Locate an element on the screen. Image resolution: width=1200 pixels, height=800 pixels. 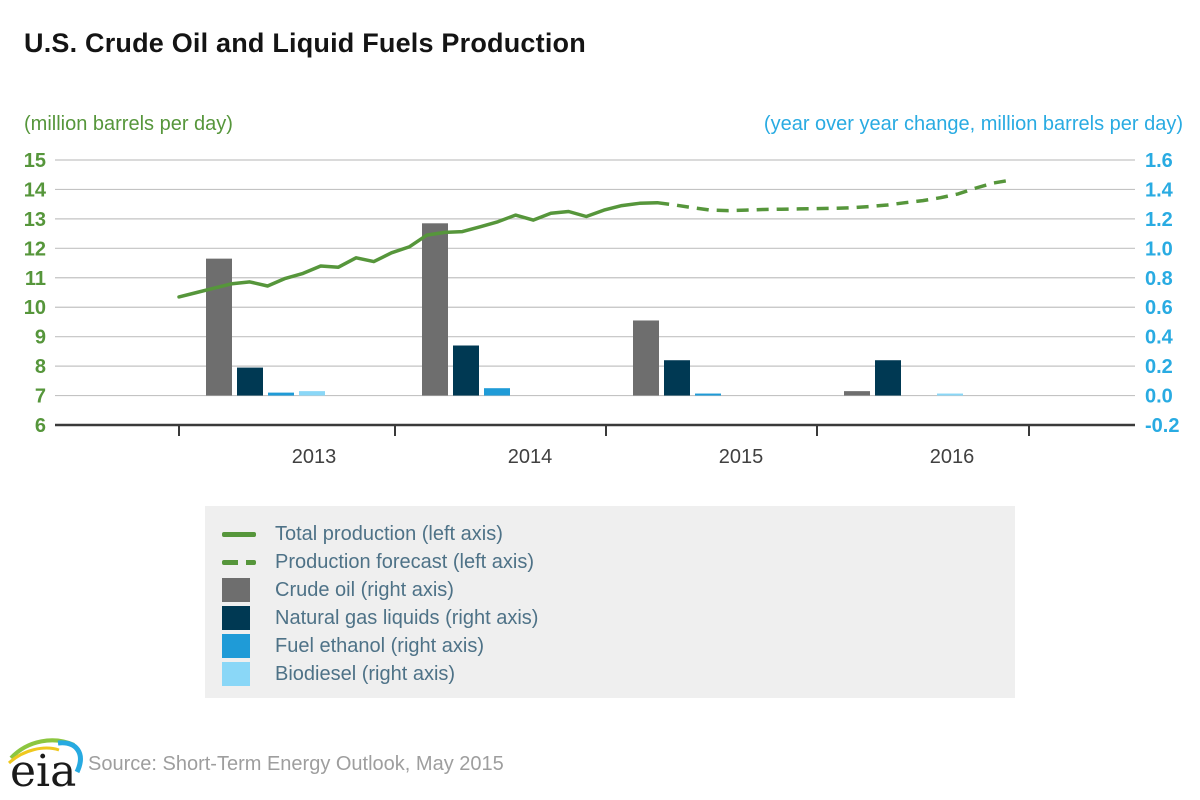
left-axis-unit-label: (million barrels per day) is located at coordinates (128, 124).